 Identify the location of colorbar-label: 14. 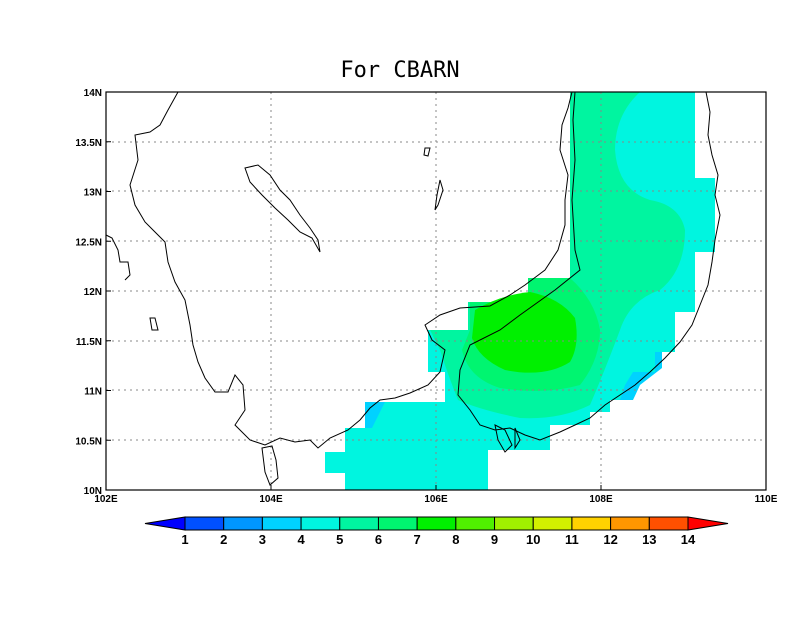
(688, 539).